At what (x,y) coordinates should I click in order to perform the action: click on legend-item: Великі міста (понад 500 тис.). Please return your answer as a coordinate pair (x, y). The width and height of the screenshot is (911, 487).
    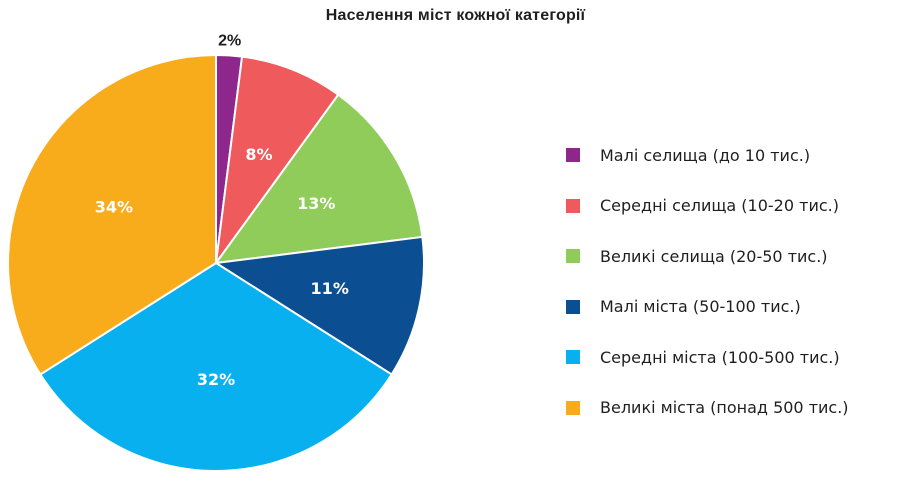
    Looking at the image, I should click on (707, 408).